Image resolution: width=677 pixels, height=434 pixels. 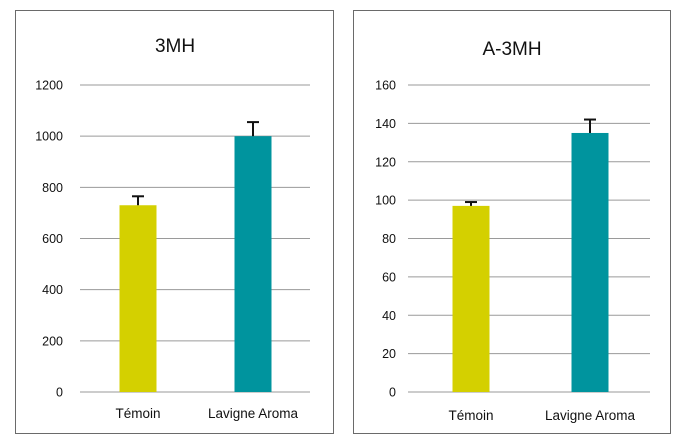 I want to click on y-tick-label: 80, so click(x=389, y=239).